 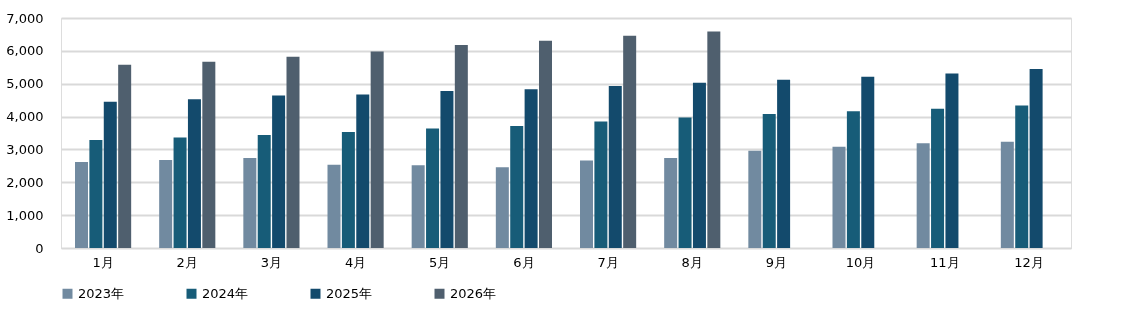 What do you see at coordinates (25, 182) in the screenshot?
I see `y-tick-label: 2,000` at bounding box center [25, 182].